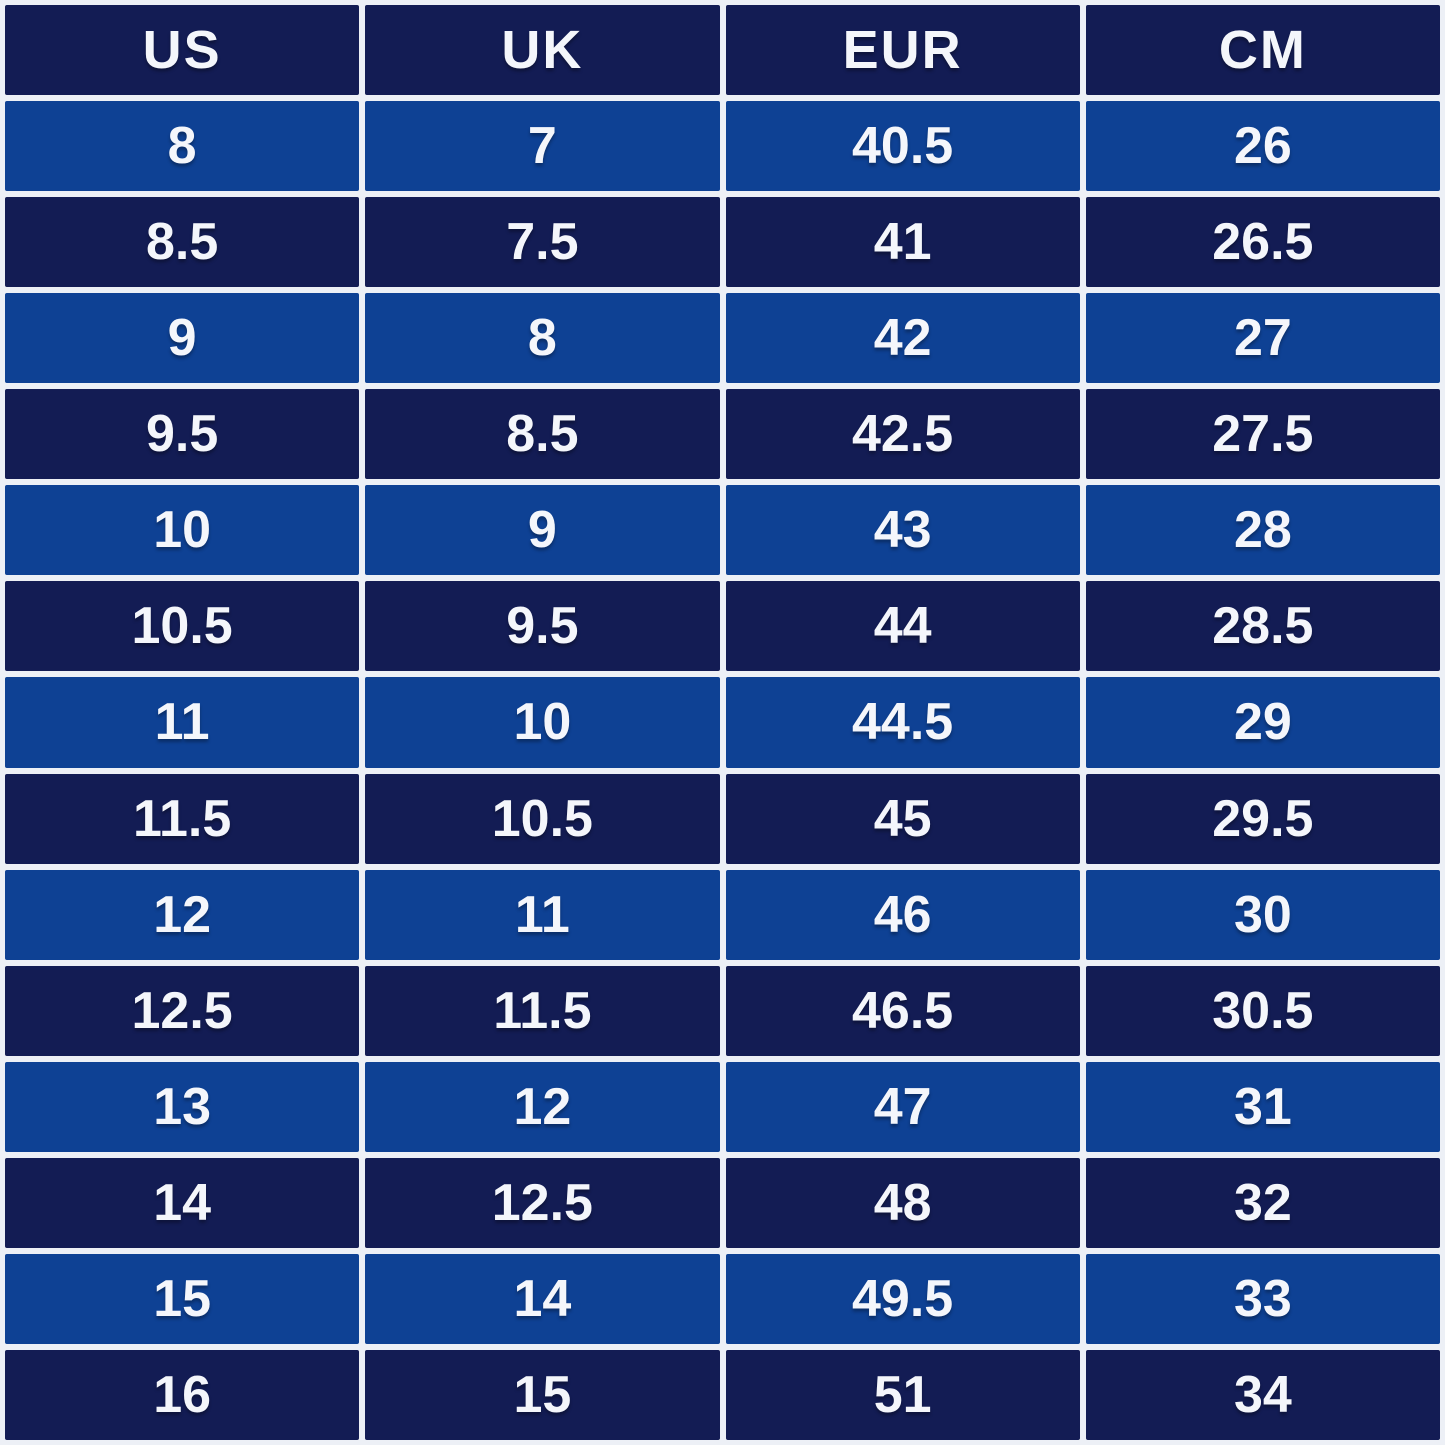 This screenshot has height=1445, width=1445. Describe the element at coordinates (182, 1298) in the screenshot. I see `cell-us-row-13: 15` at that location.